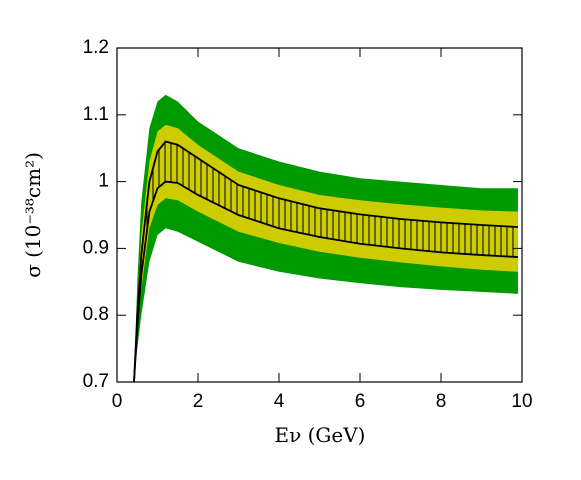 This screenshot has width=581, height=480. I want to click on x-tick-label: 8, so click(441, 401).